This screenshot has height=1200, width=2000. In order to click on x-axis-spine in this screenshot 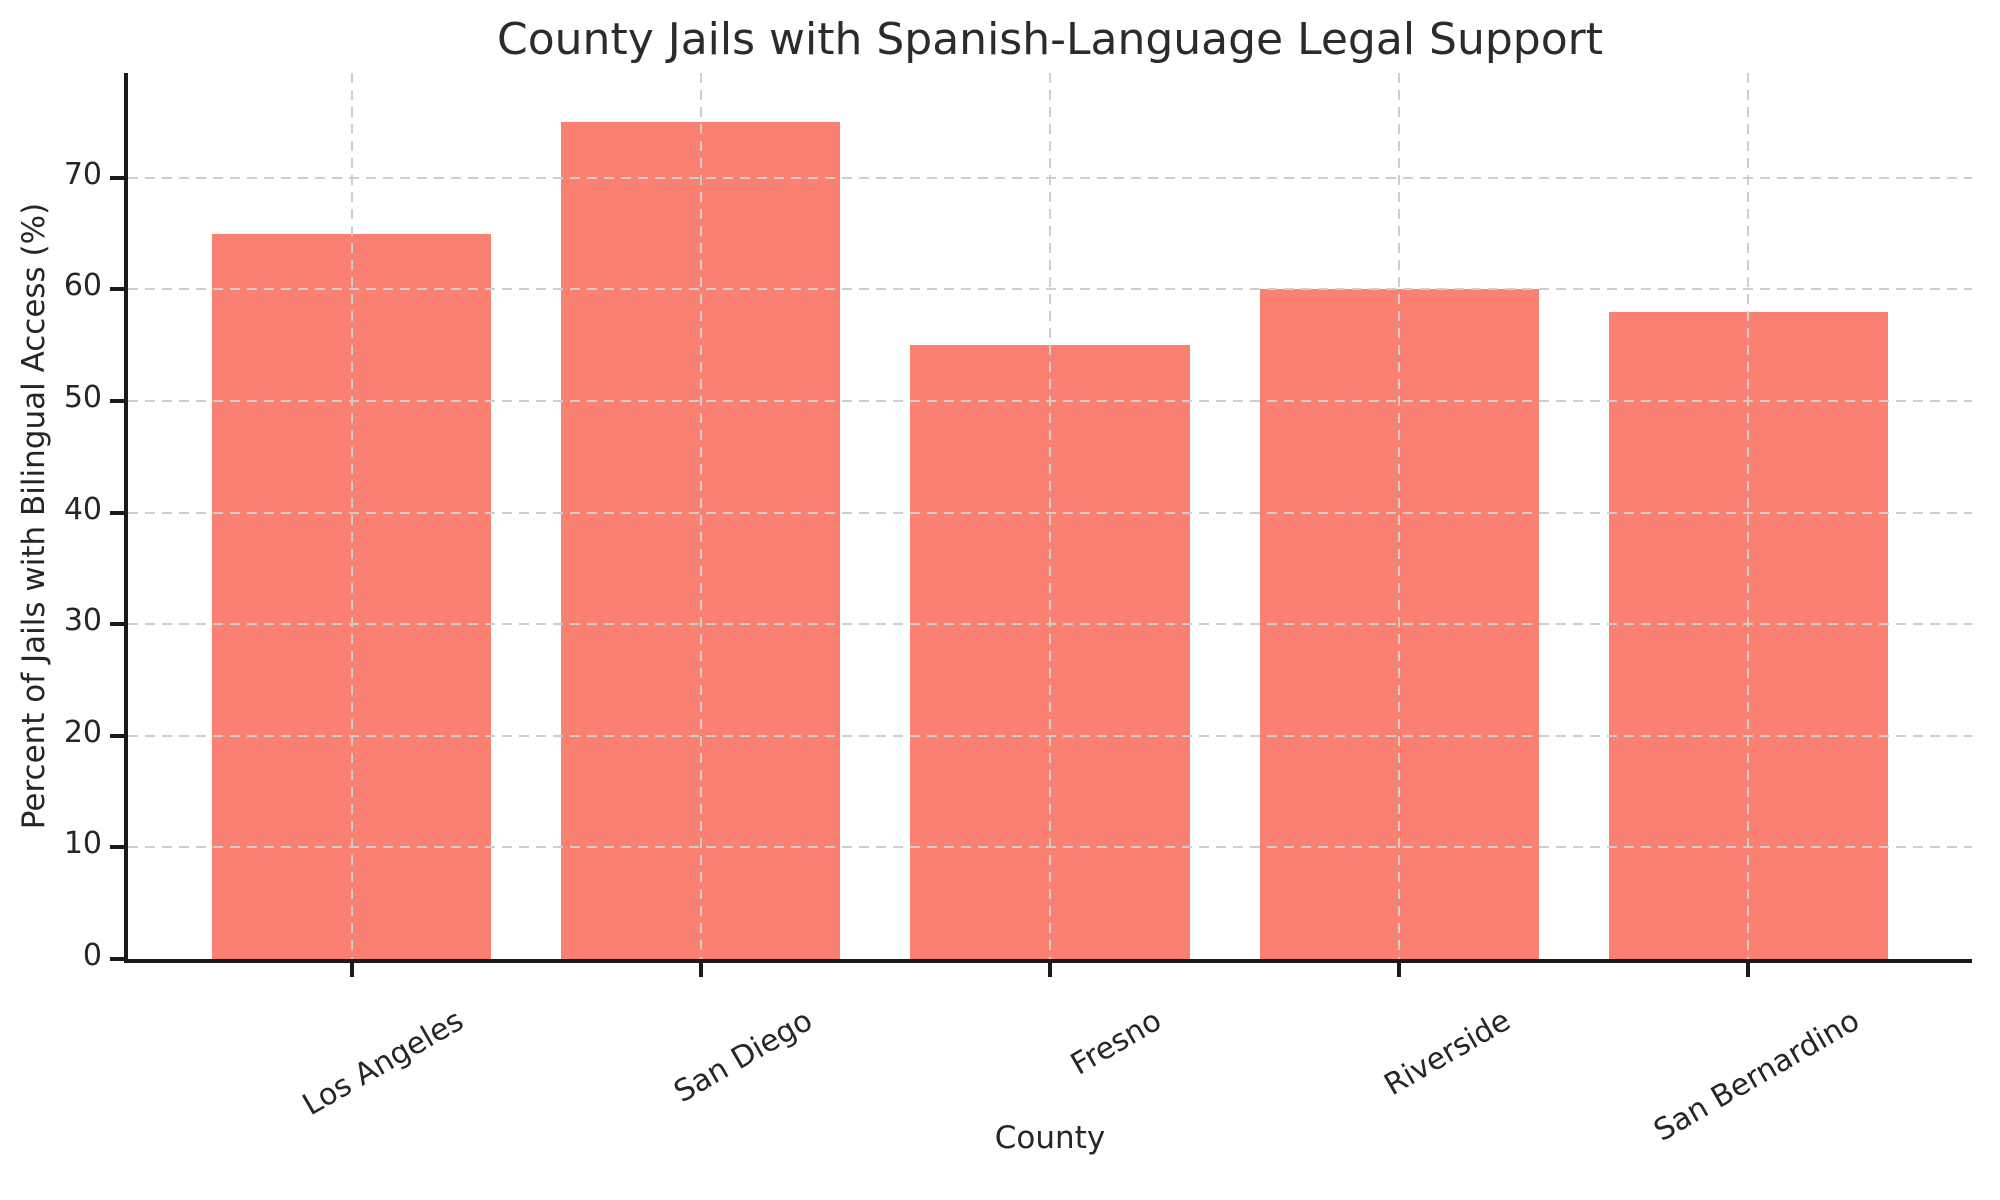, I will do `click(1048, 961)`.